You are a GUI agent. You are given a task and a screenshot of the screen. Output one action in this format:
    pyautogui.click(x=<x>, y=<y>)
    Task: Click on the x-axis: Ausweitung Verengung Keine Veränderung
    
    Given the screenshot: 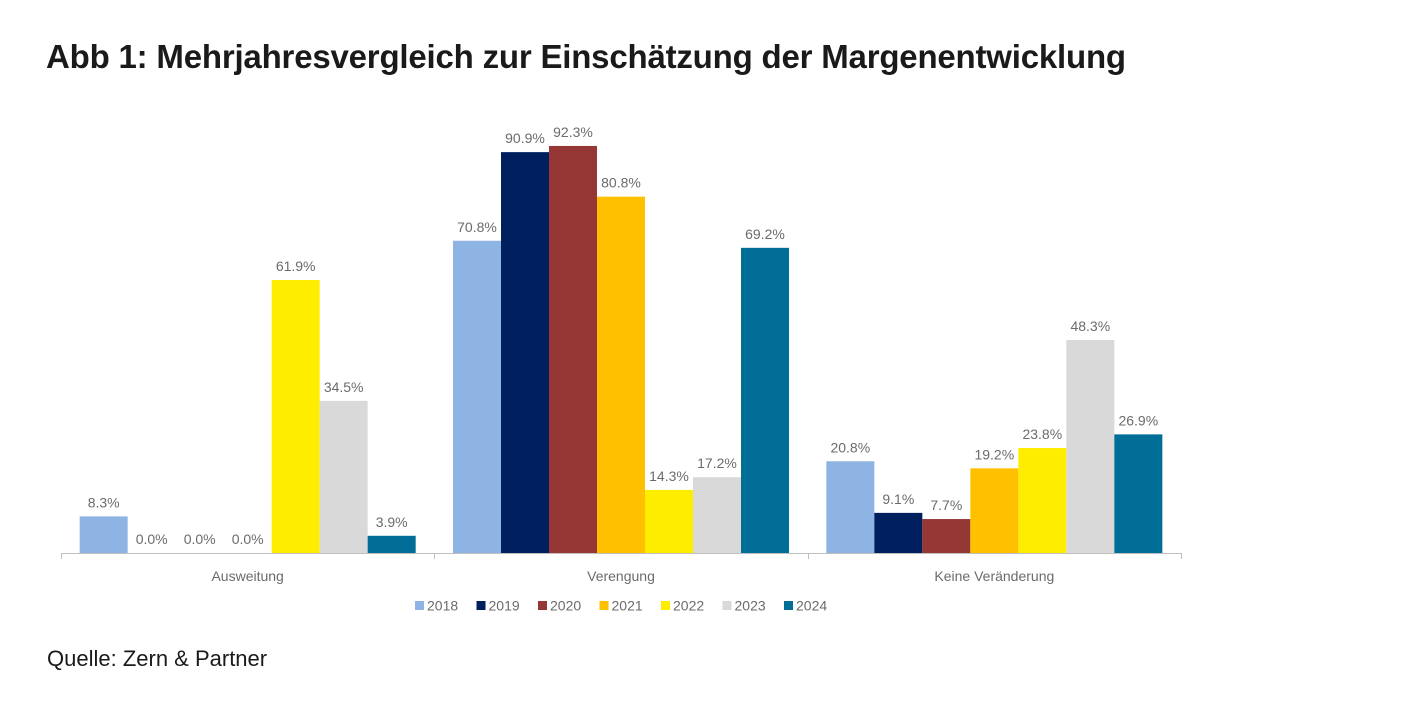 What is the action you would take?
    pyautogui.click(x=621, y=568)
    